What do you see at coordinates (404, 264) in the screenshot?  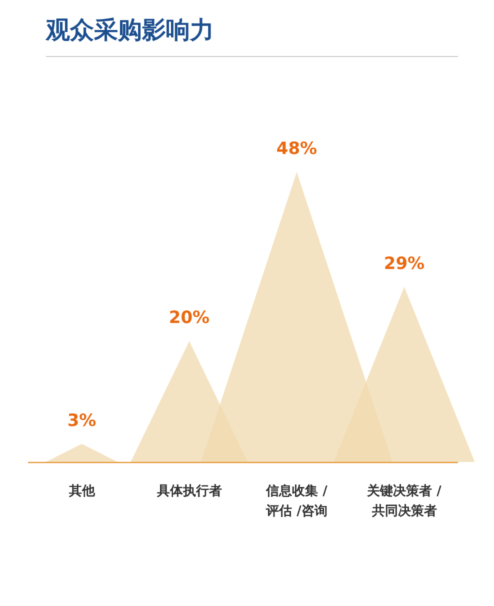 I see `data-label: 29%` at bounding box center [404, 264].